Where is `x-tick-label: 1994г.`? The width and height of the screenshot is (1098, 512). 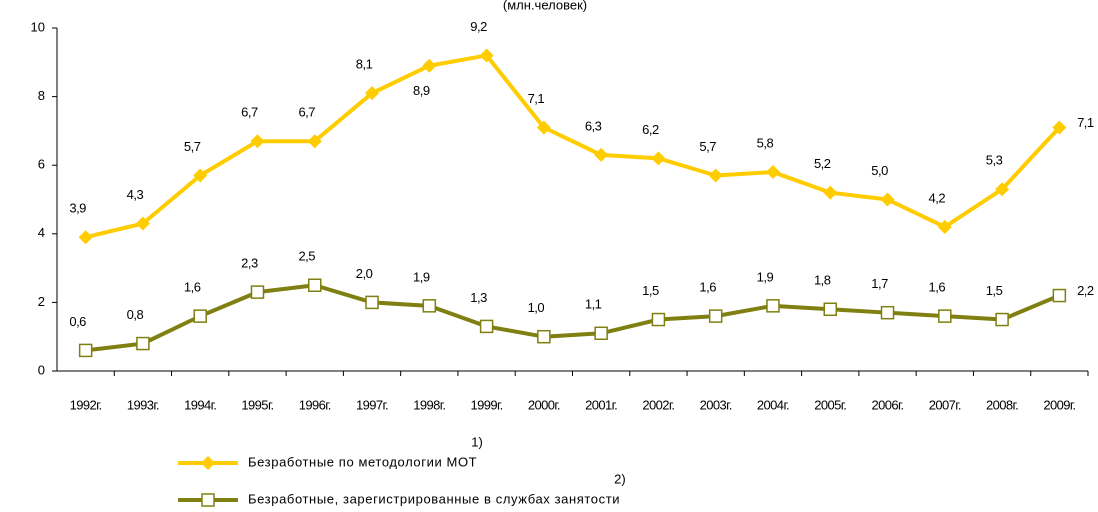 x-tick-label: 1994г. is located at coordinates (200, 404).